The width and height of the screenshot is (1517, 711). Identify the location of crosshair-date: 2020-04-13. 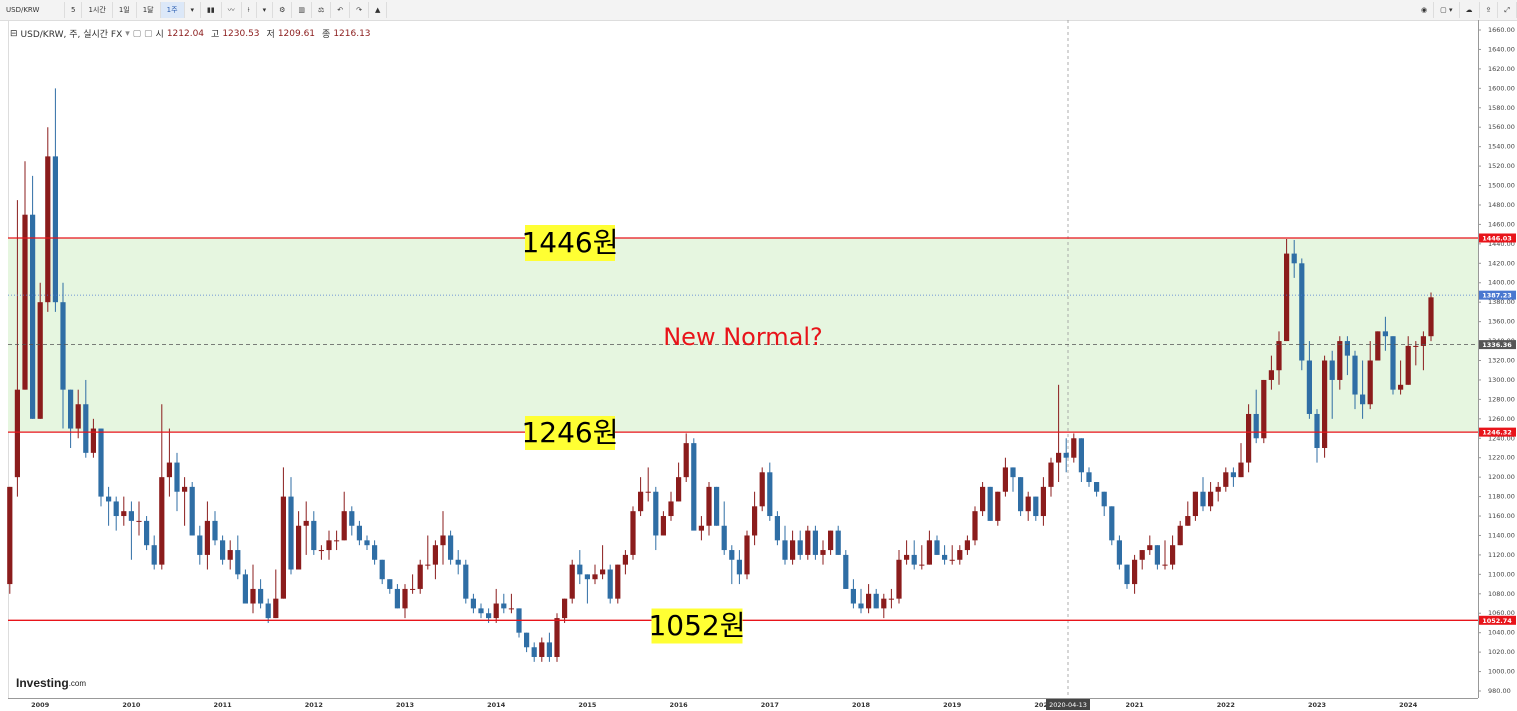
(1068, 705).